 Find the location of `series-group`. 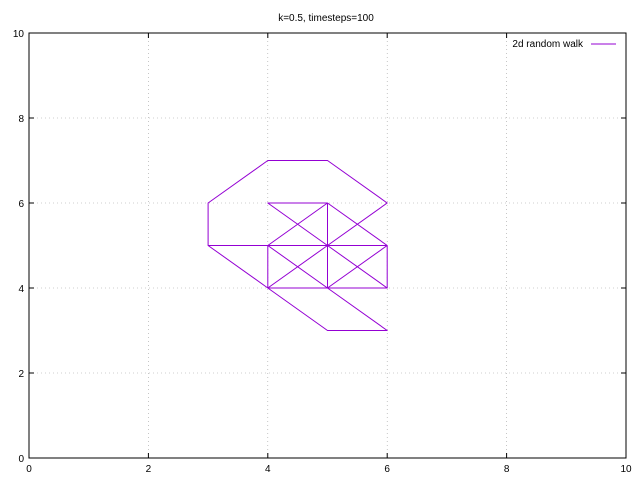

series-group is located at coordinates (297, 245).